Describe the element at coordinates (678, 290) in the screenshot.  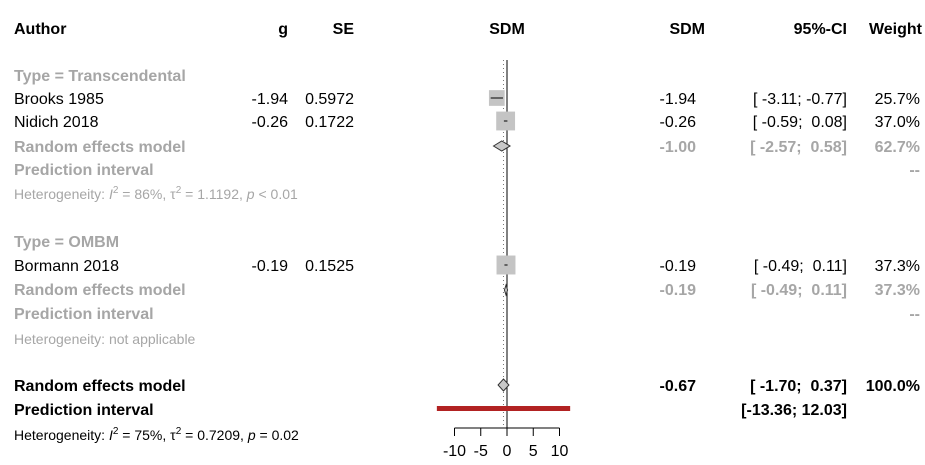
I see `re-sdm-group-2: -0.19` at that location.